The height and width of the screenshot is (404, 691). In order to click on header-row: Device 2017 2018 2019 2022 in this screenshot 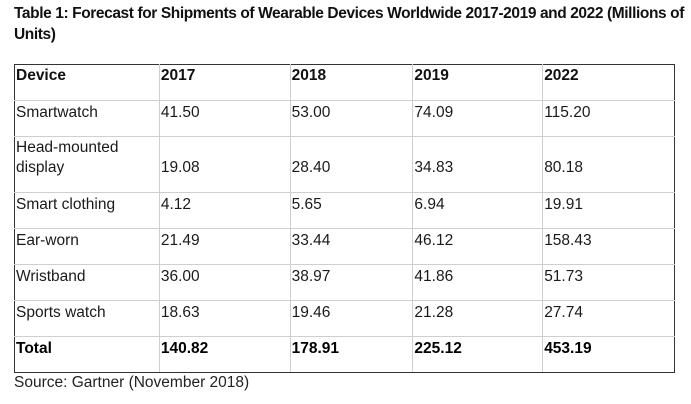, I will do `click(344, 82)`.